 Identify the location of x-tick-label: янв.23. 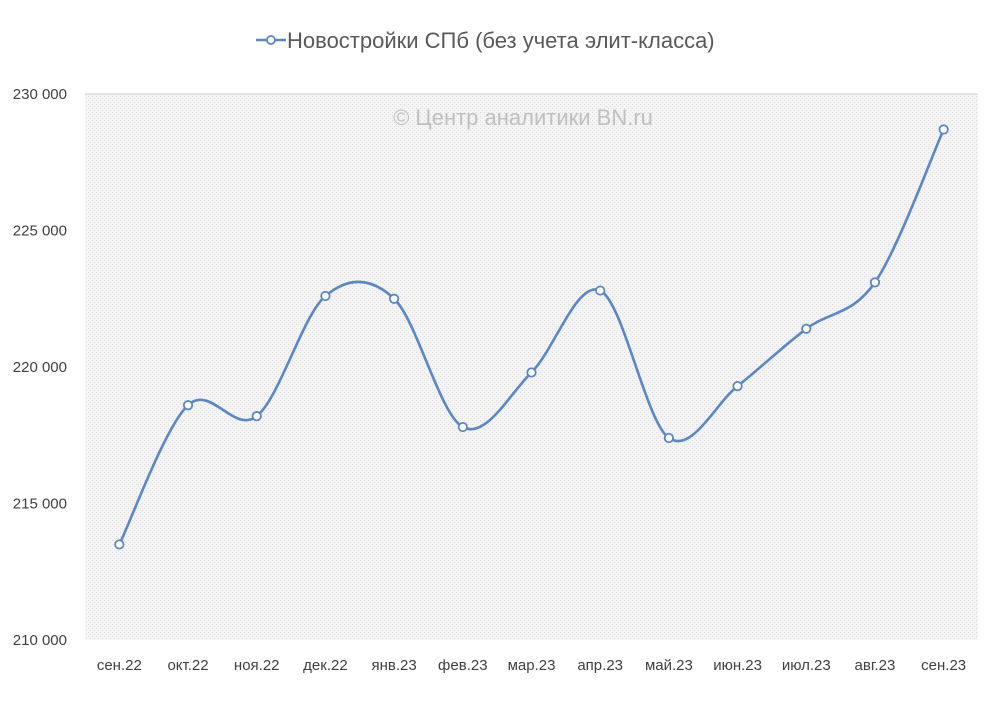
(393, 665).